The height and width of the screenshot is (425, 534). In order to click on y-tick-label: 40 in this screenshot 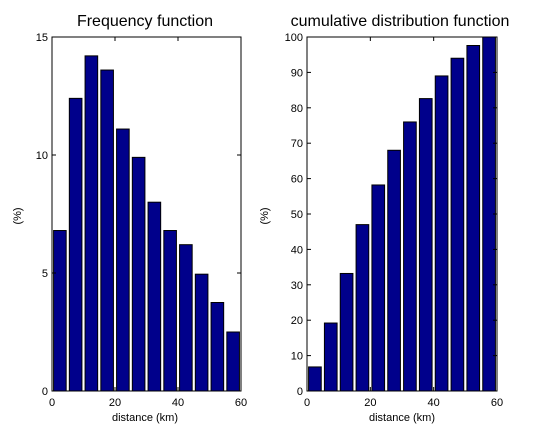, I will do `click(297, 250)`.